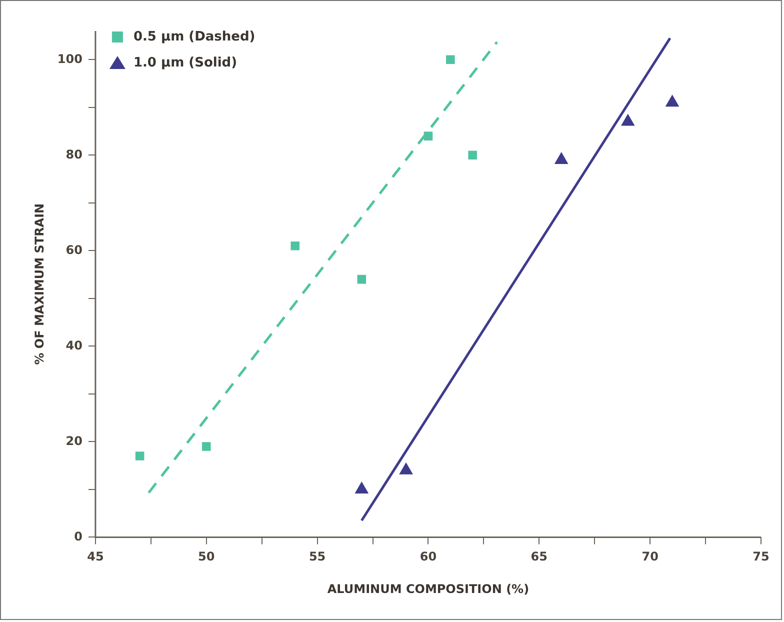 The image size is (784, 622). I want to click on x-tick-label: 75, so click(761, 557).